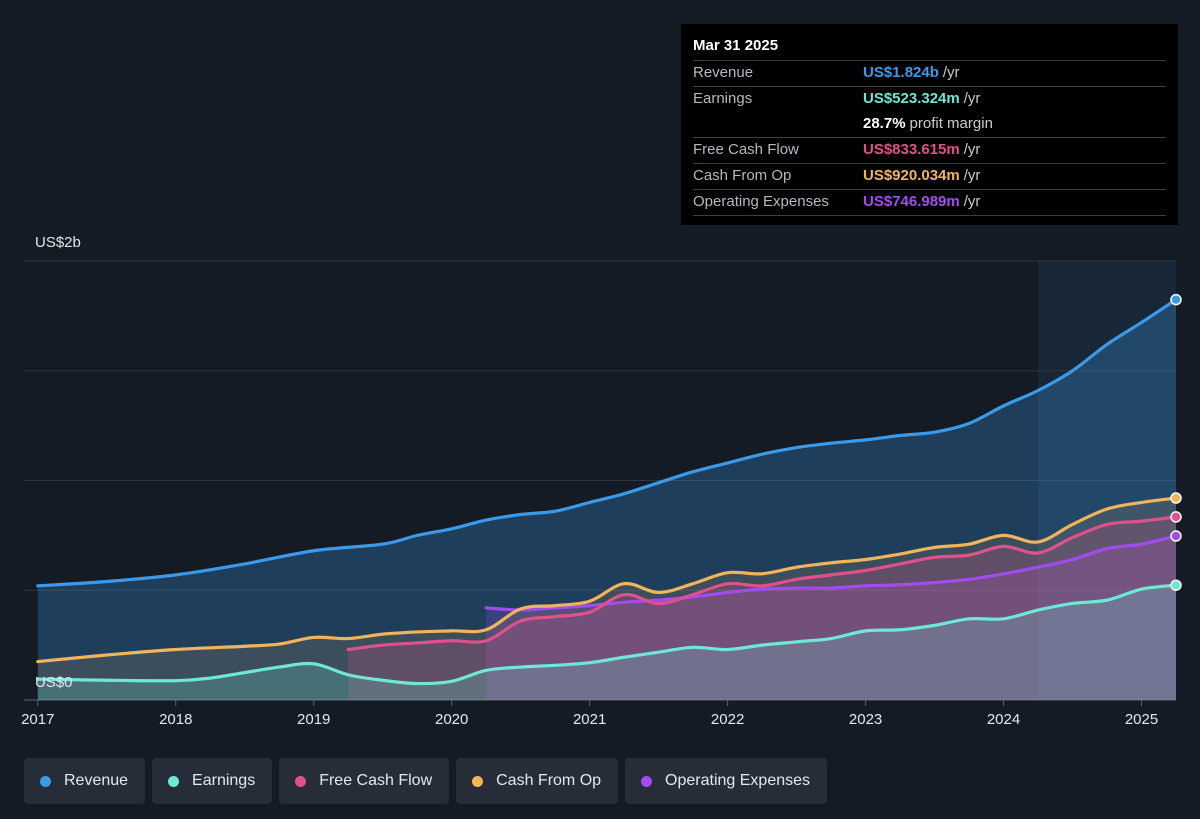  I want to click on tooltip-value: US$920.034m, so click(911, 175).